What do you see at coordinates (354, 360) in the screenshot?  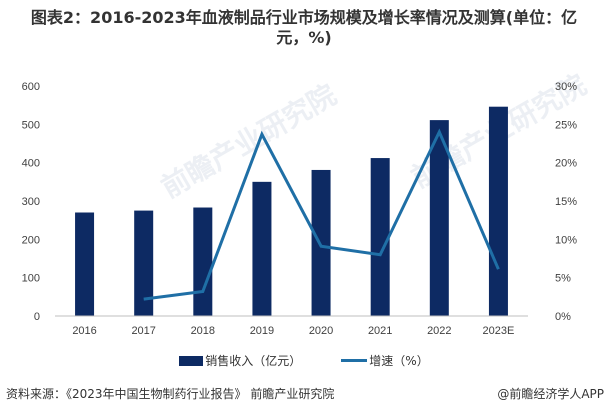 I see `line-swatch-icon` at bounding box center [354, 360].